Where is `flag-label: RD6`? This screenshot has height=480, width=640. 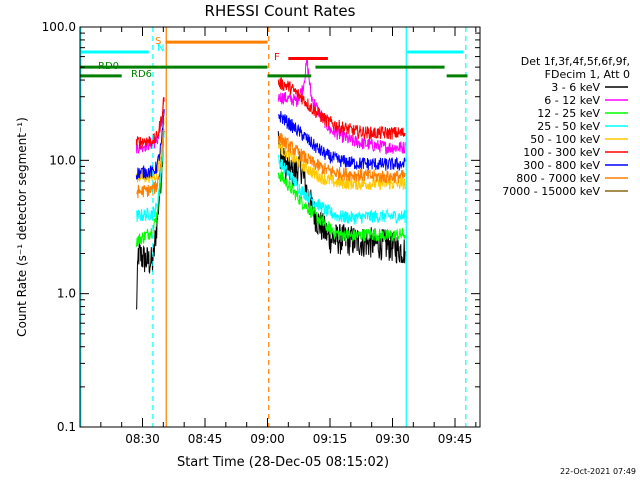 flag-label: RD6 is located at coordinates (141, 74).